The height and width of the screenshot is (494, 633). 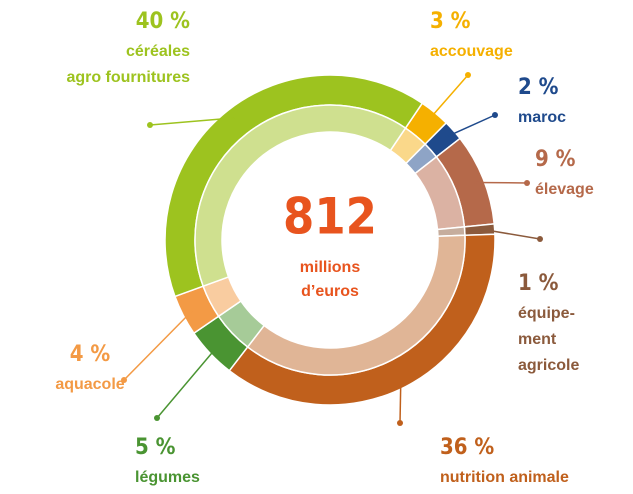 I want to click on value-label: 2 %, so click(x=538, y=87).